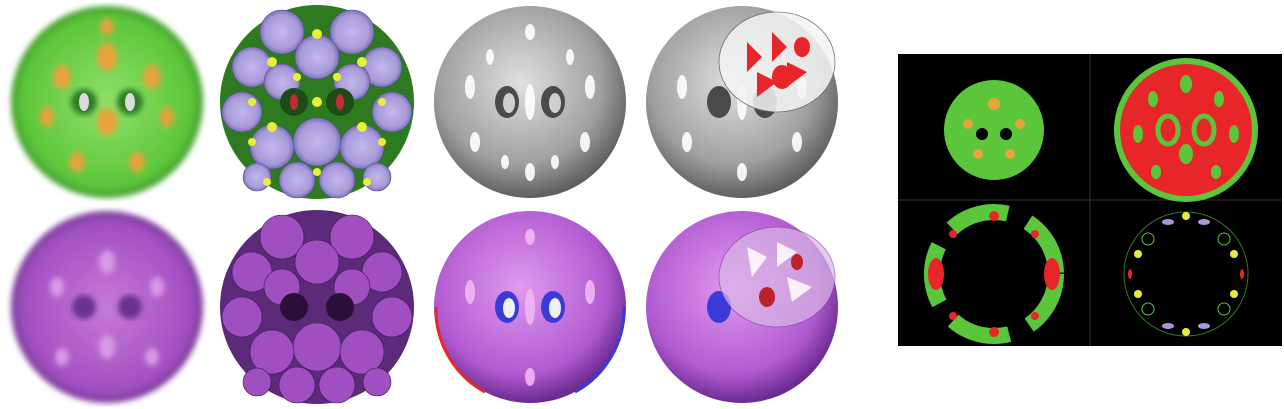 This screenshot has height=409, width=1284. Describe the element at coordinates (530, 307) in the screenshot. I see `render-purple-surface` at that location.